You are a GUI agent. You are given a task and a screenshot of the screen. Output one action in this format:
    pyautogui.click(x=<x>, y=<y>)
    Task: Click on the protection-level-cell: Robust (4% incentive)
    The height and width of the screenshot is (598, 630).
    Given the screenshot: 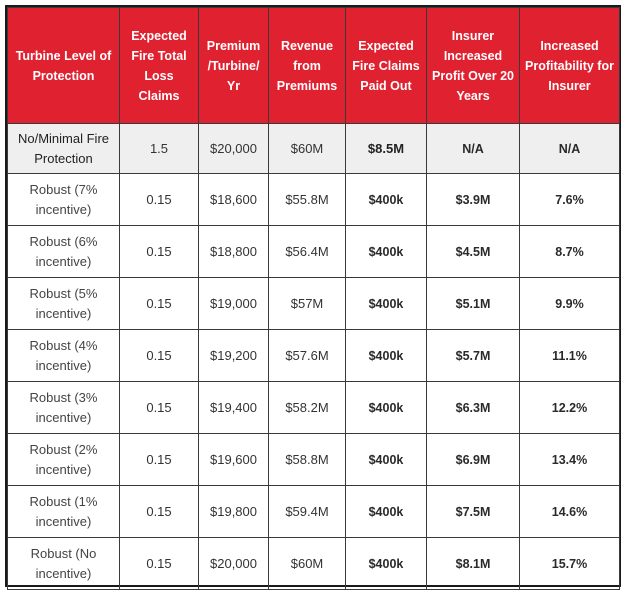 What is the action you would take?
    pyautogui.click(x=63, y=355)
    